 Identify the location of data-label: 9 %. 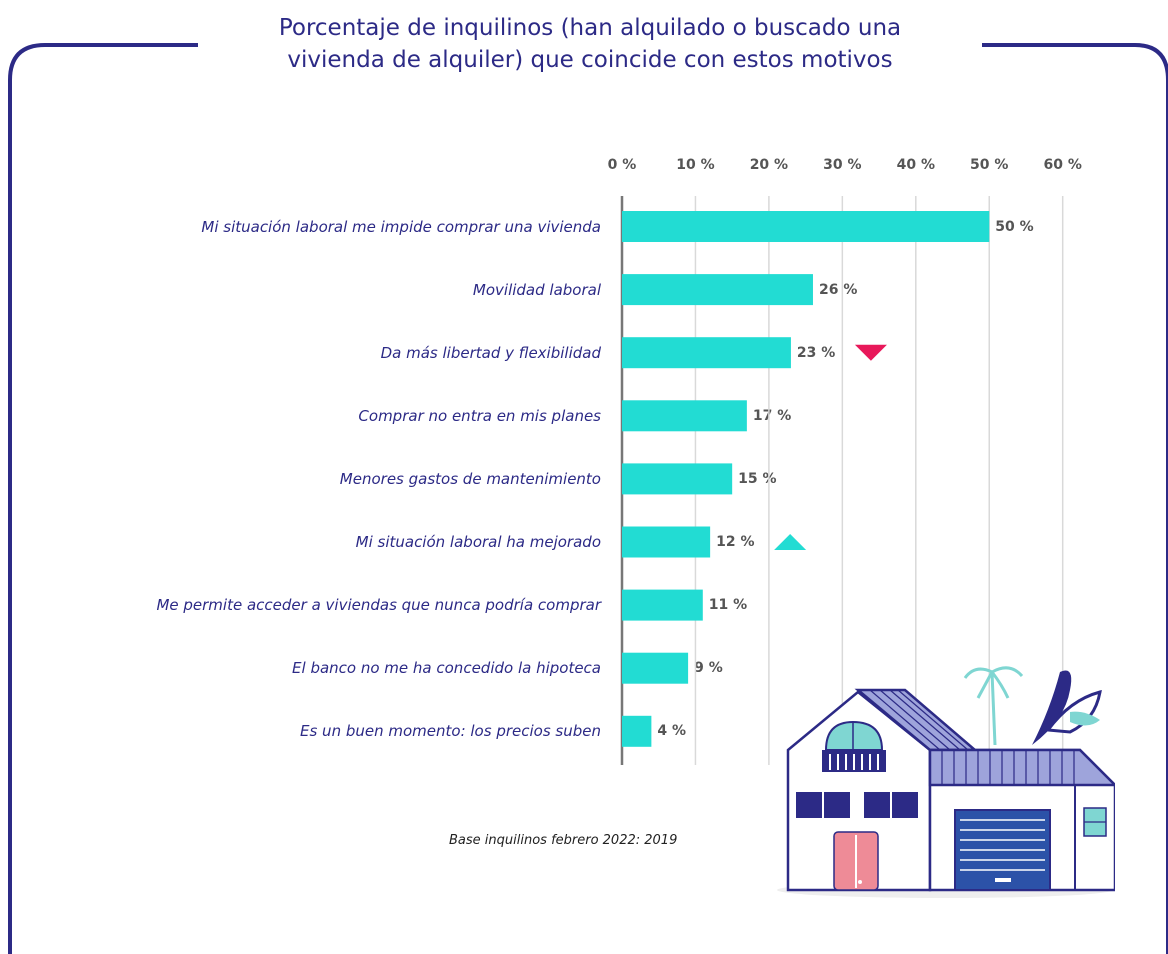
(708, 668).